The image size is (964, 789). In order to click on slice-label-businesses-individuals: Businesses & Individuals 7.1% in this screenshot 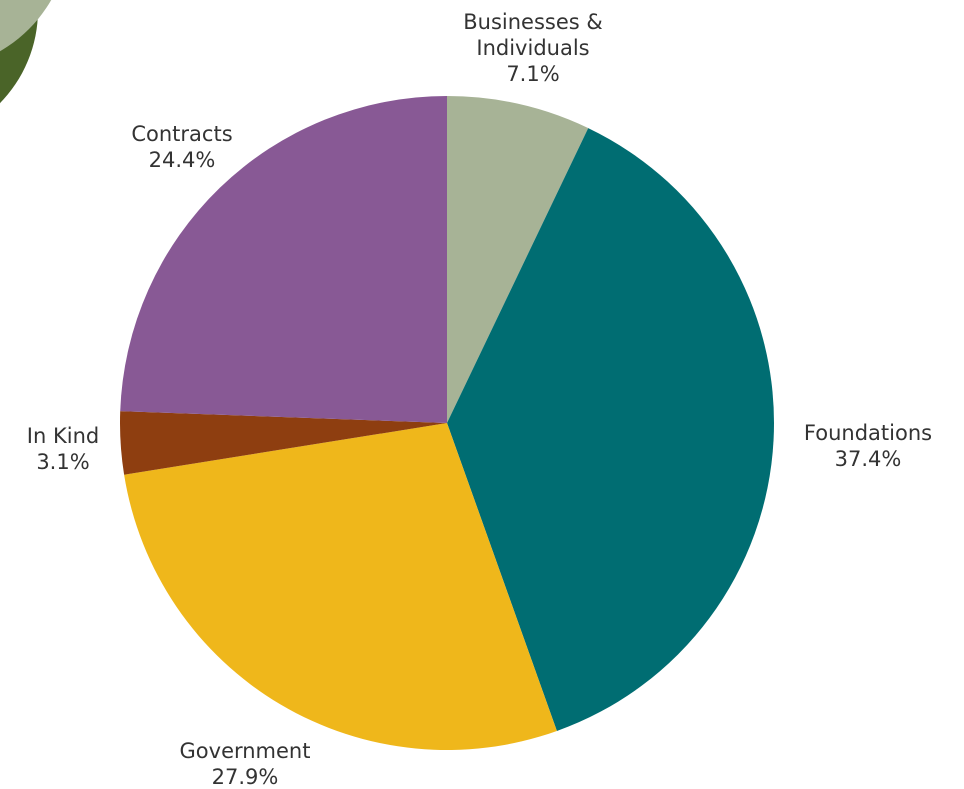, I will do `click(533, 48)`.